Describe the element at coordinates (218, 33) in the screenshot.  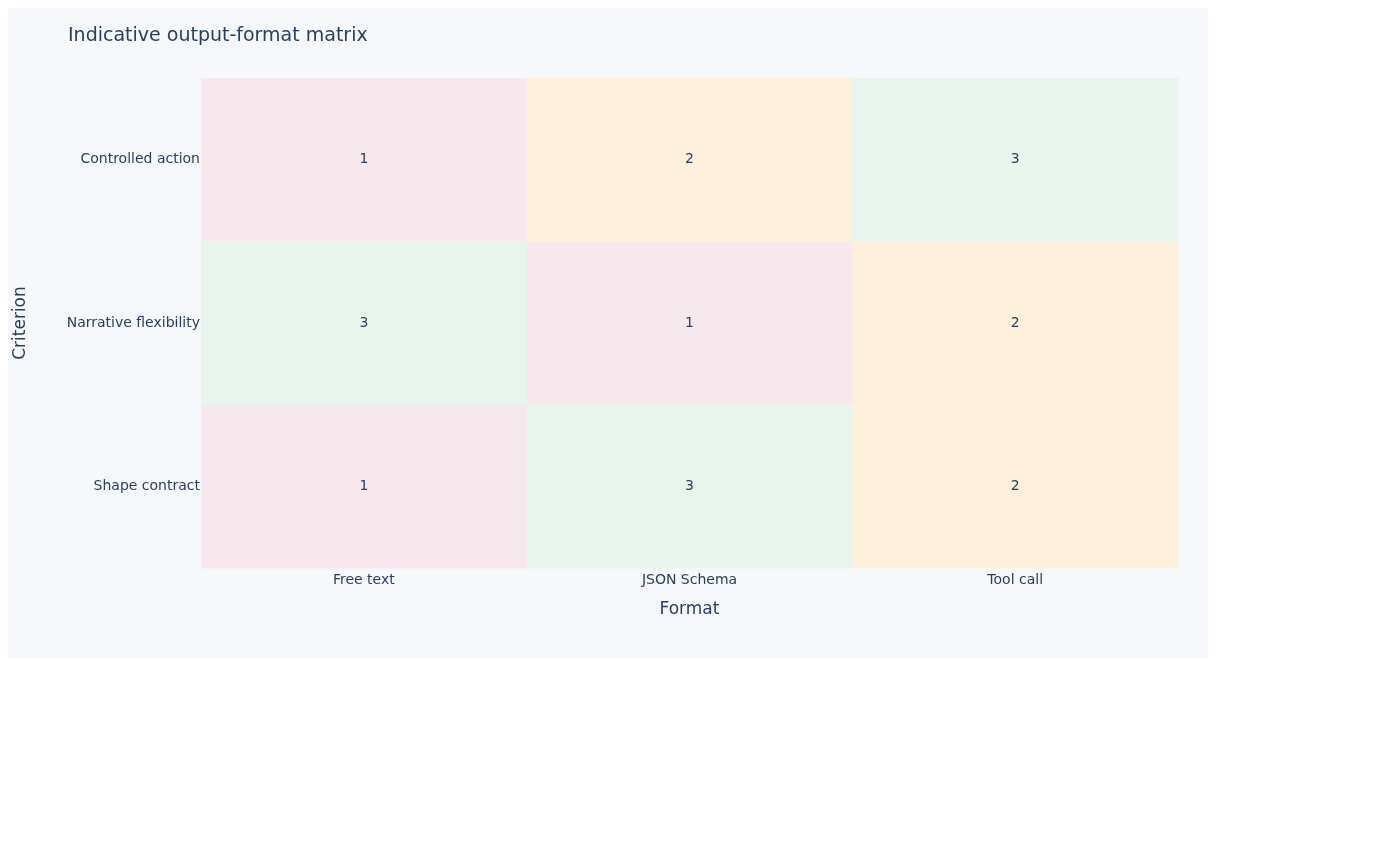
I see `chart-title: Indicative output-format matrix` at that location.